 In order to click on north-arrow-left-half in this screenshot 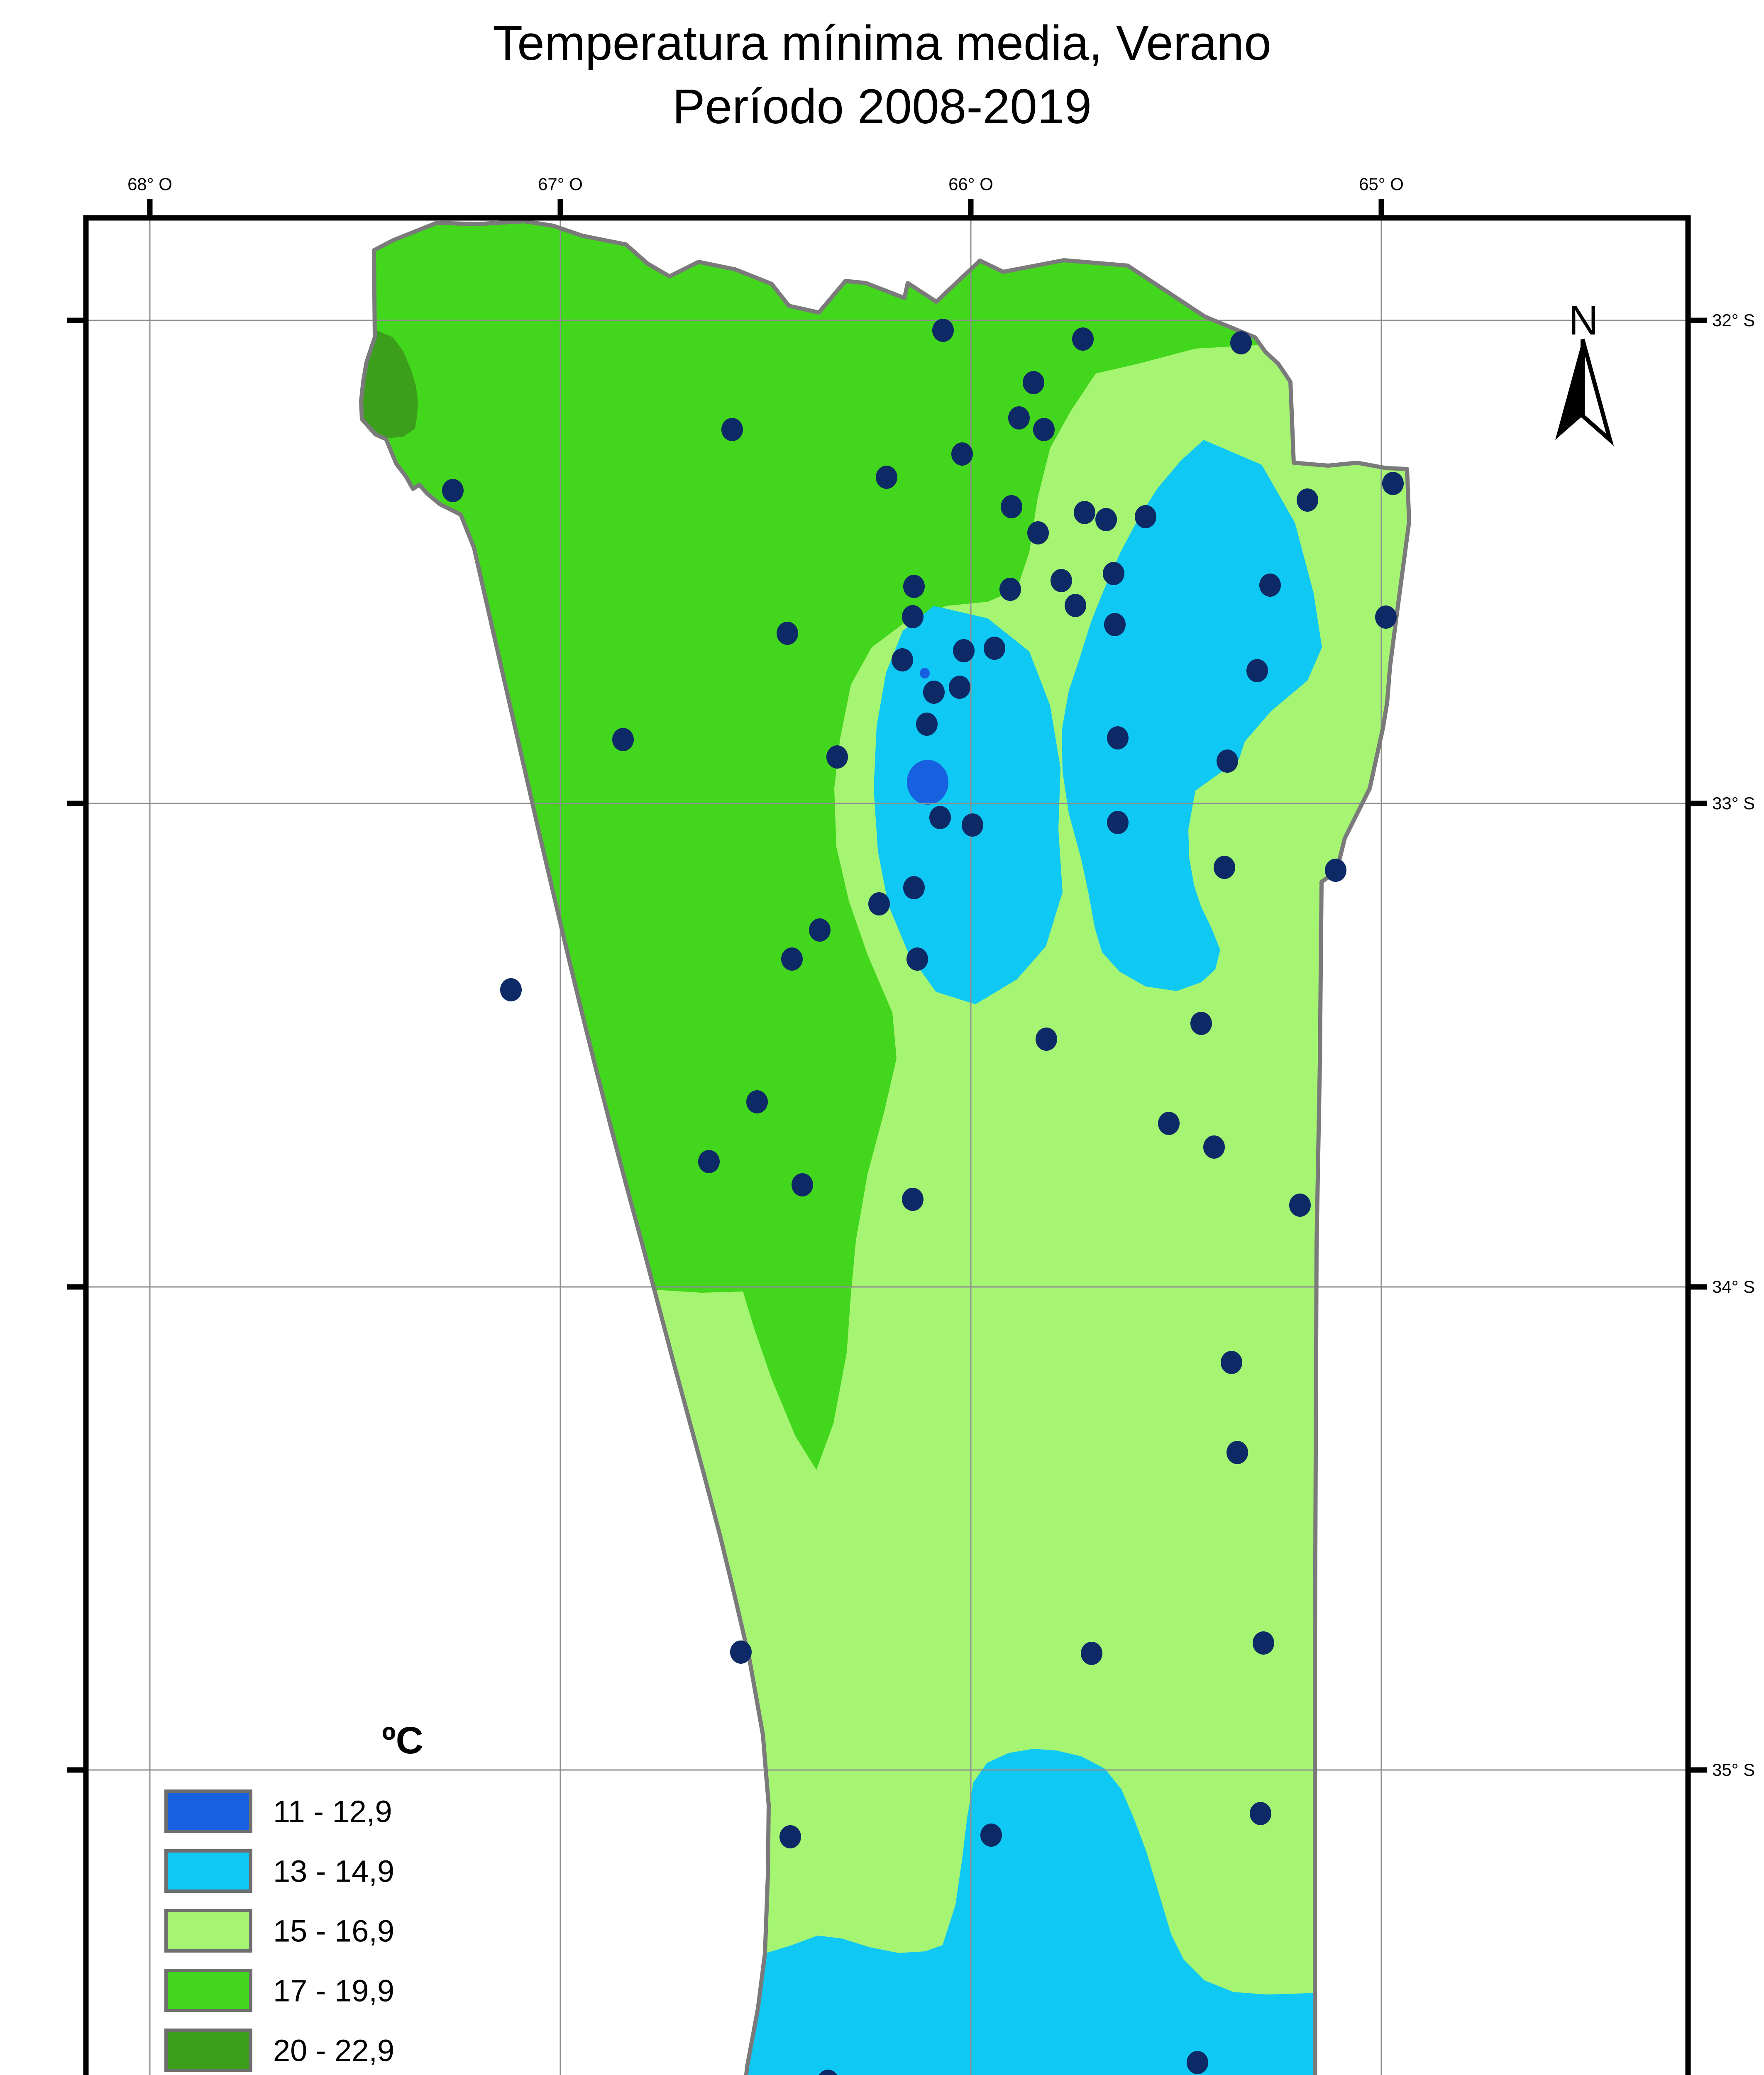, I will do `click(1569, 389)`.